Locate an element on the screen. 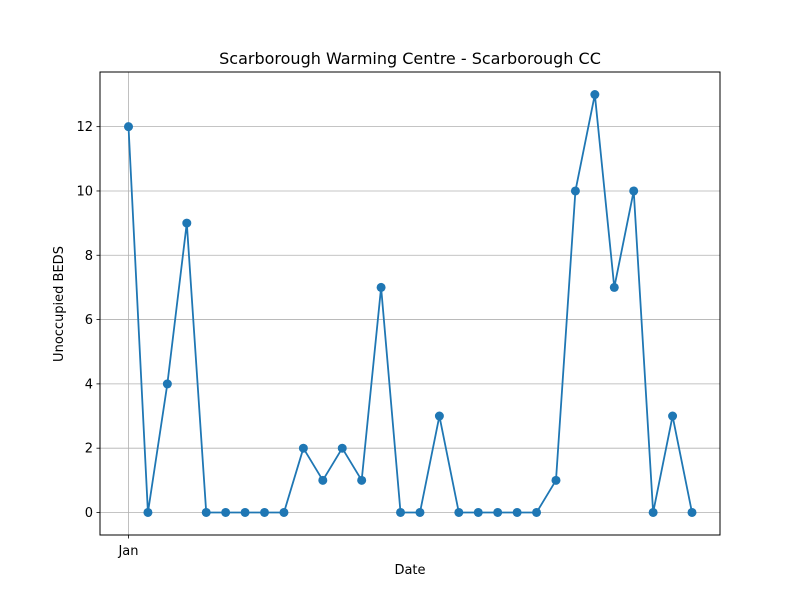 The width and height of the screenshot is (800, 600). y-tick-label: 8 is located at coordinates (89, 256).